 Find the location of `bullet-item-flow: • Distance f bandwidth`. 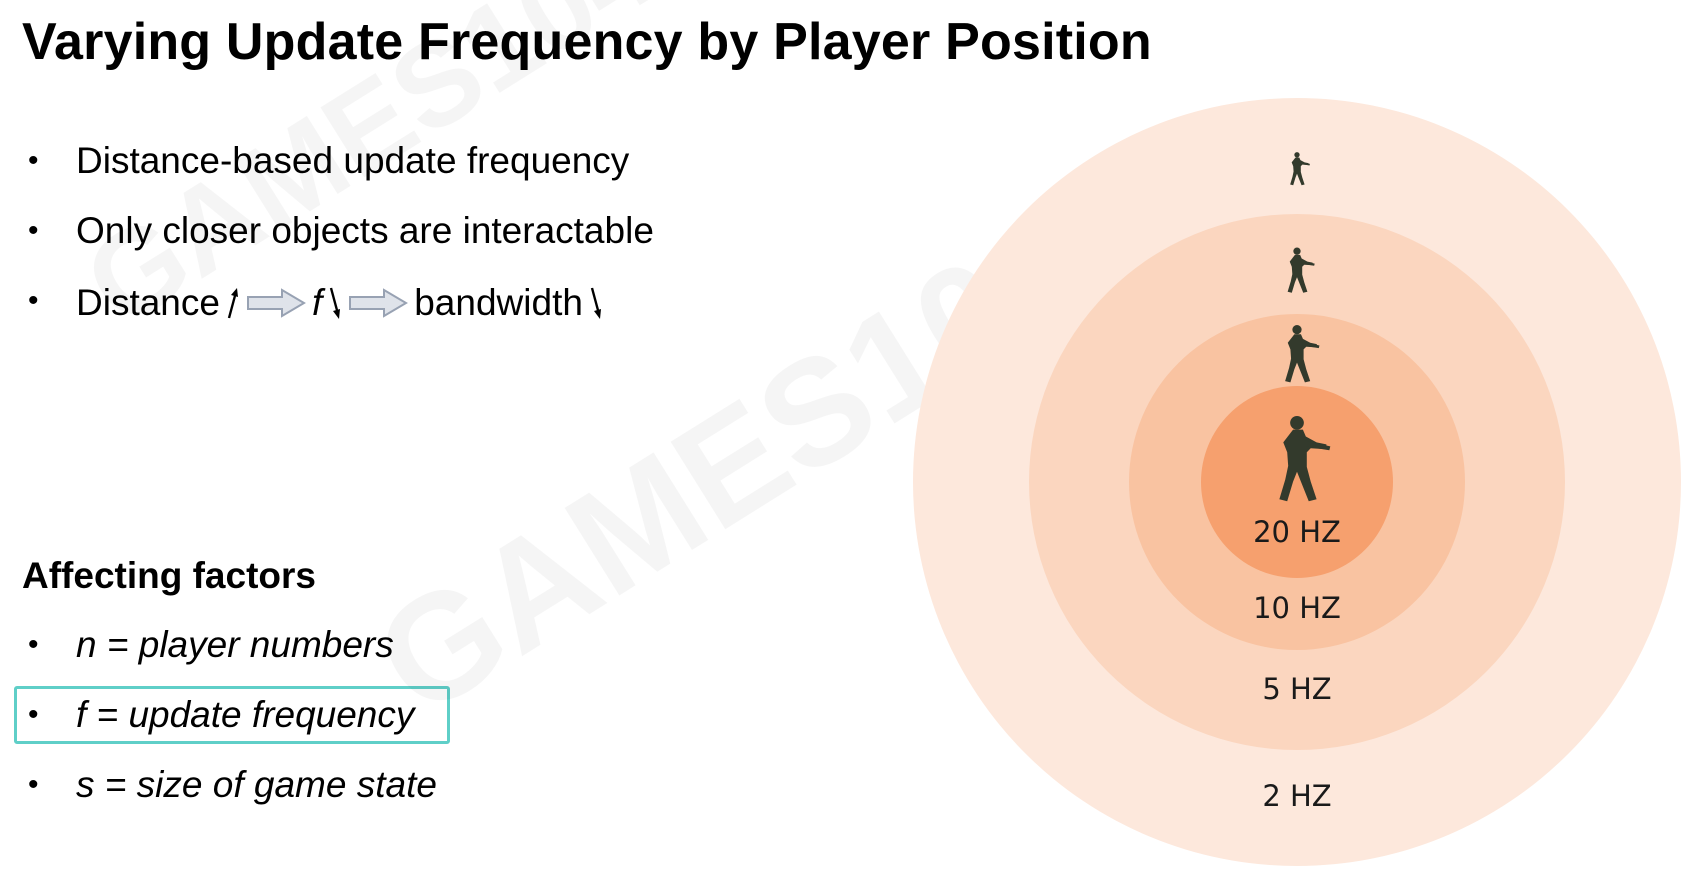

bullet-item-flow: • Distance f bandwidth is located at coordinates (338, 301).